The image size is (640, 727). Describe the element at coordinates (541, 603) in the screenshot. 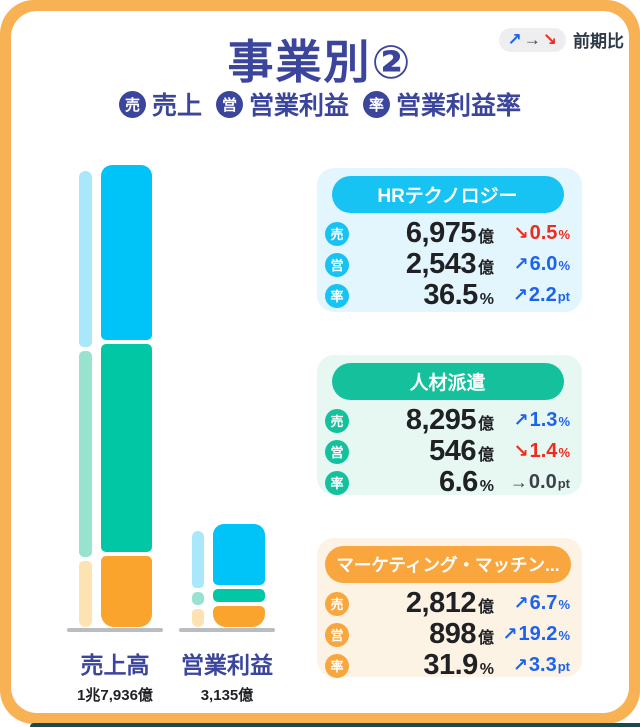

I see `sales-delta: ↗ 6.7%` at that location.